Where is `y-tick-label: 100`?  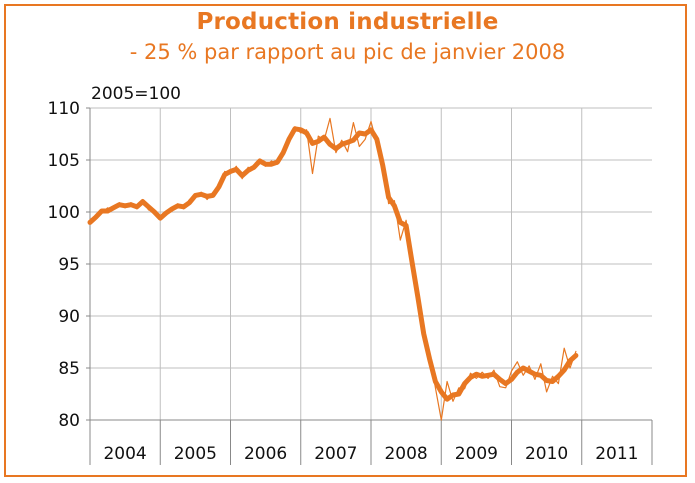
y-tick-label: 100 is located at coordinates (64, 213).